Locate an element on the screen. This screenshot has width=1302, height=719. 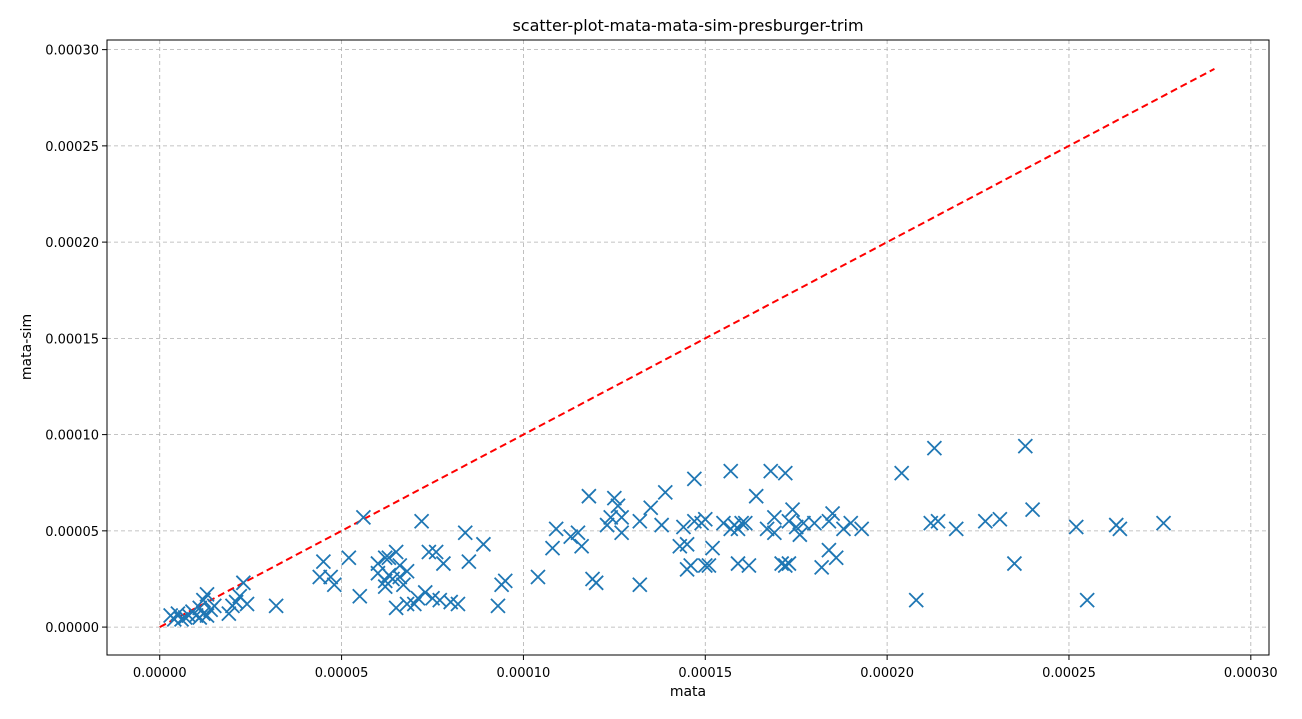
y-tick-label: 0.00005 is located at coordinates (72, 532).